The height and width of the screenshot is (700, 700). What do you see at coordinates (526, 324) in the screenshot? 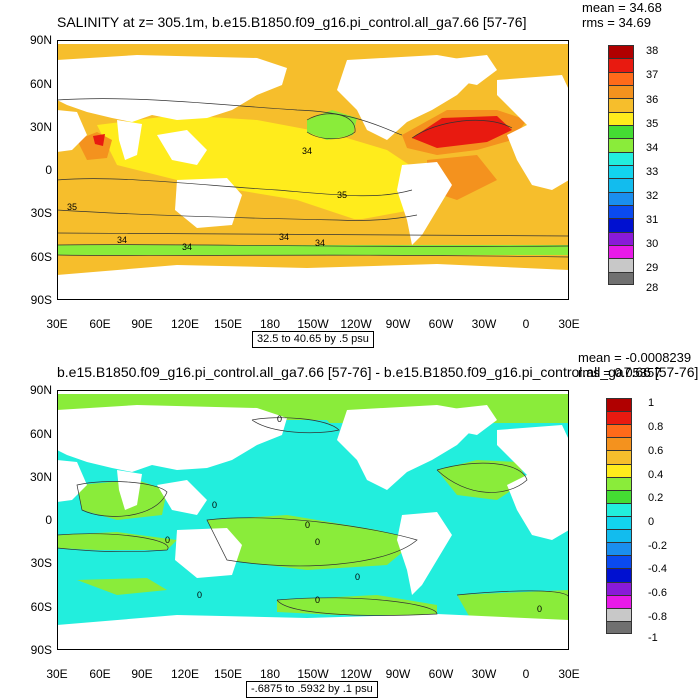
I see `panel1-lon-label: 0` at bounding box center [526, 324].